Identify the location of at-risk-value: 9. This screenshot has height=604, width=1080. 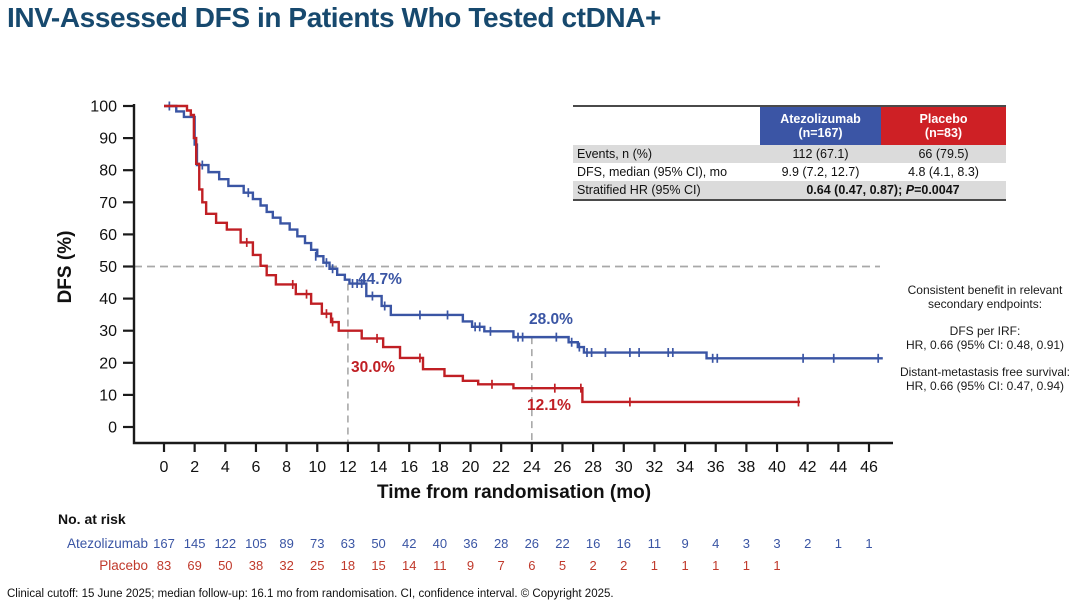
(685, 543).